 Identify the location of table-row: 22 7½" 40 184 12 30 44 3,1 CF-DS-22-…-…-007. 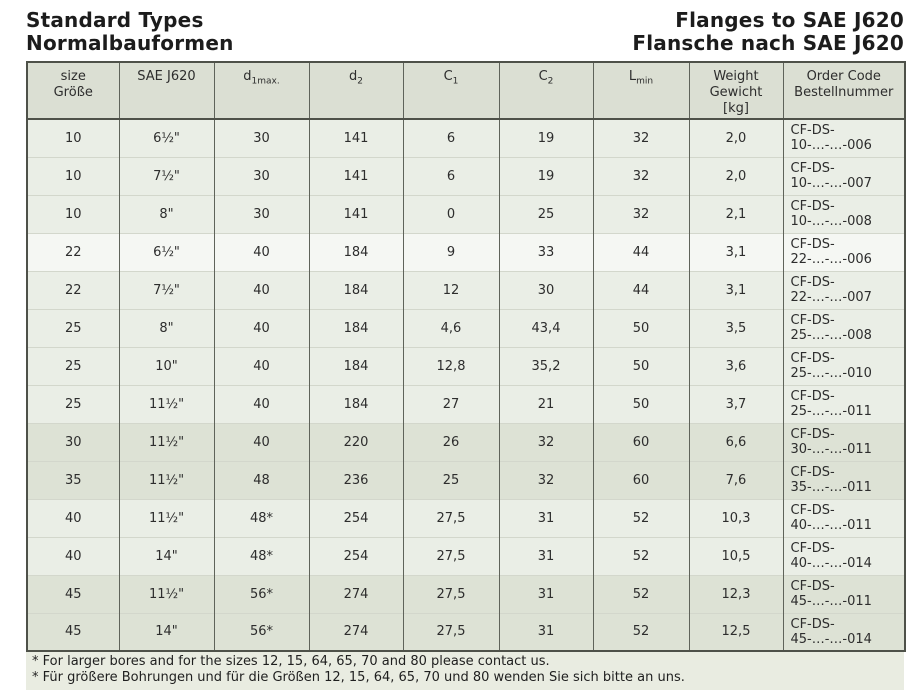
(466, 289).